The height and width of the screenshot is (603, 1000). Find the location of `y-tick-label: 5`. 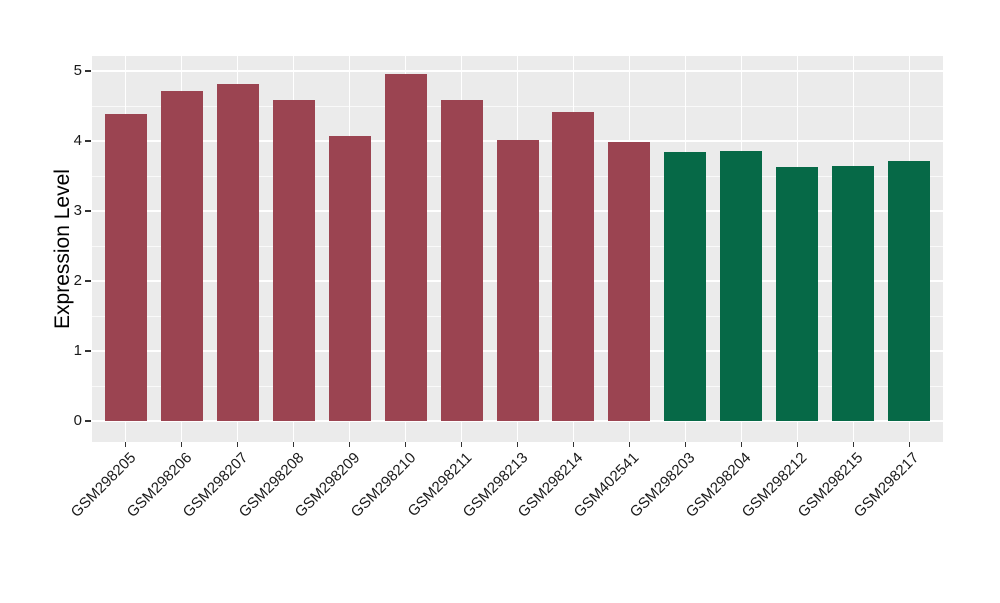

y-tick-label: 5 is located at coordinates (77, 70).